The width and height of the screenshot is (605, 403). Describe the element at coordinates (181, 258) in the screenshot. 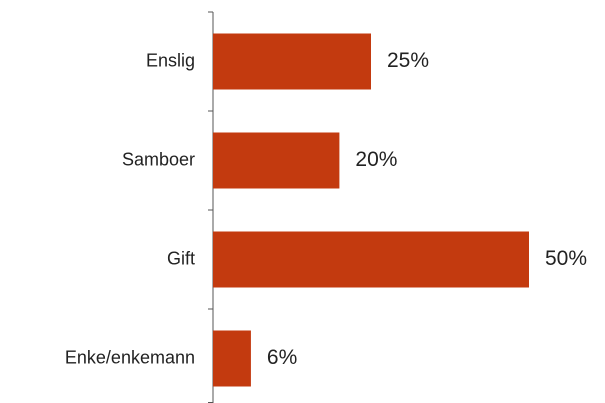

I see `category-label: Gift` at that location.